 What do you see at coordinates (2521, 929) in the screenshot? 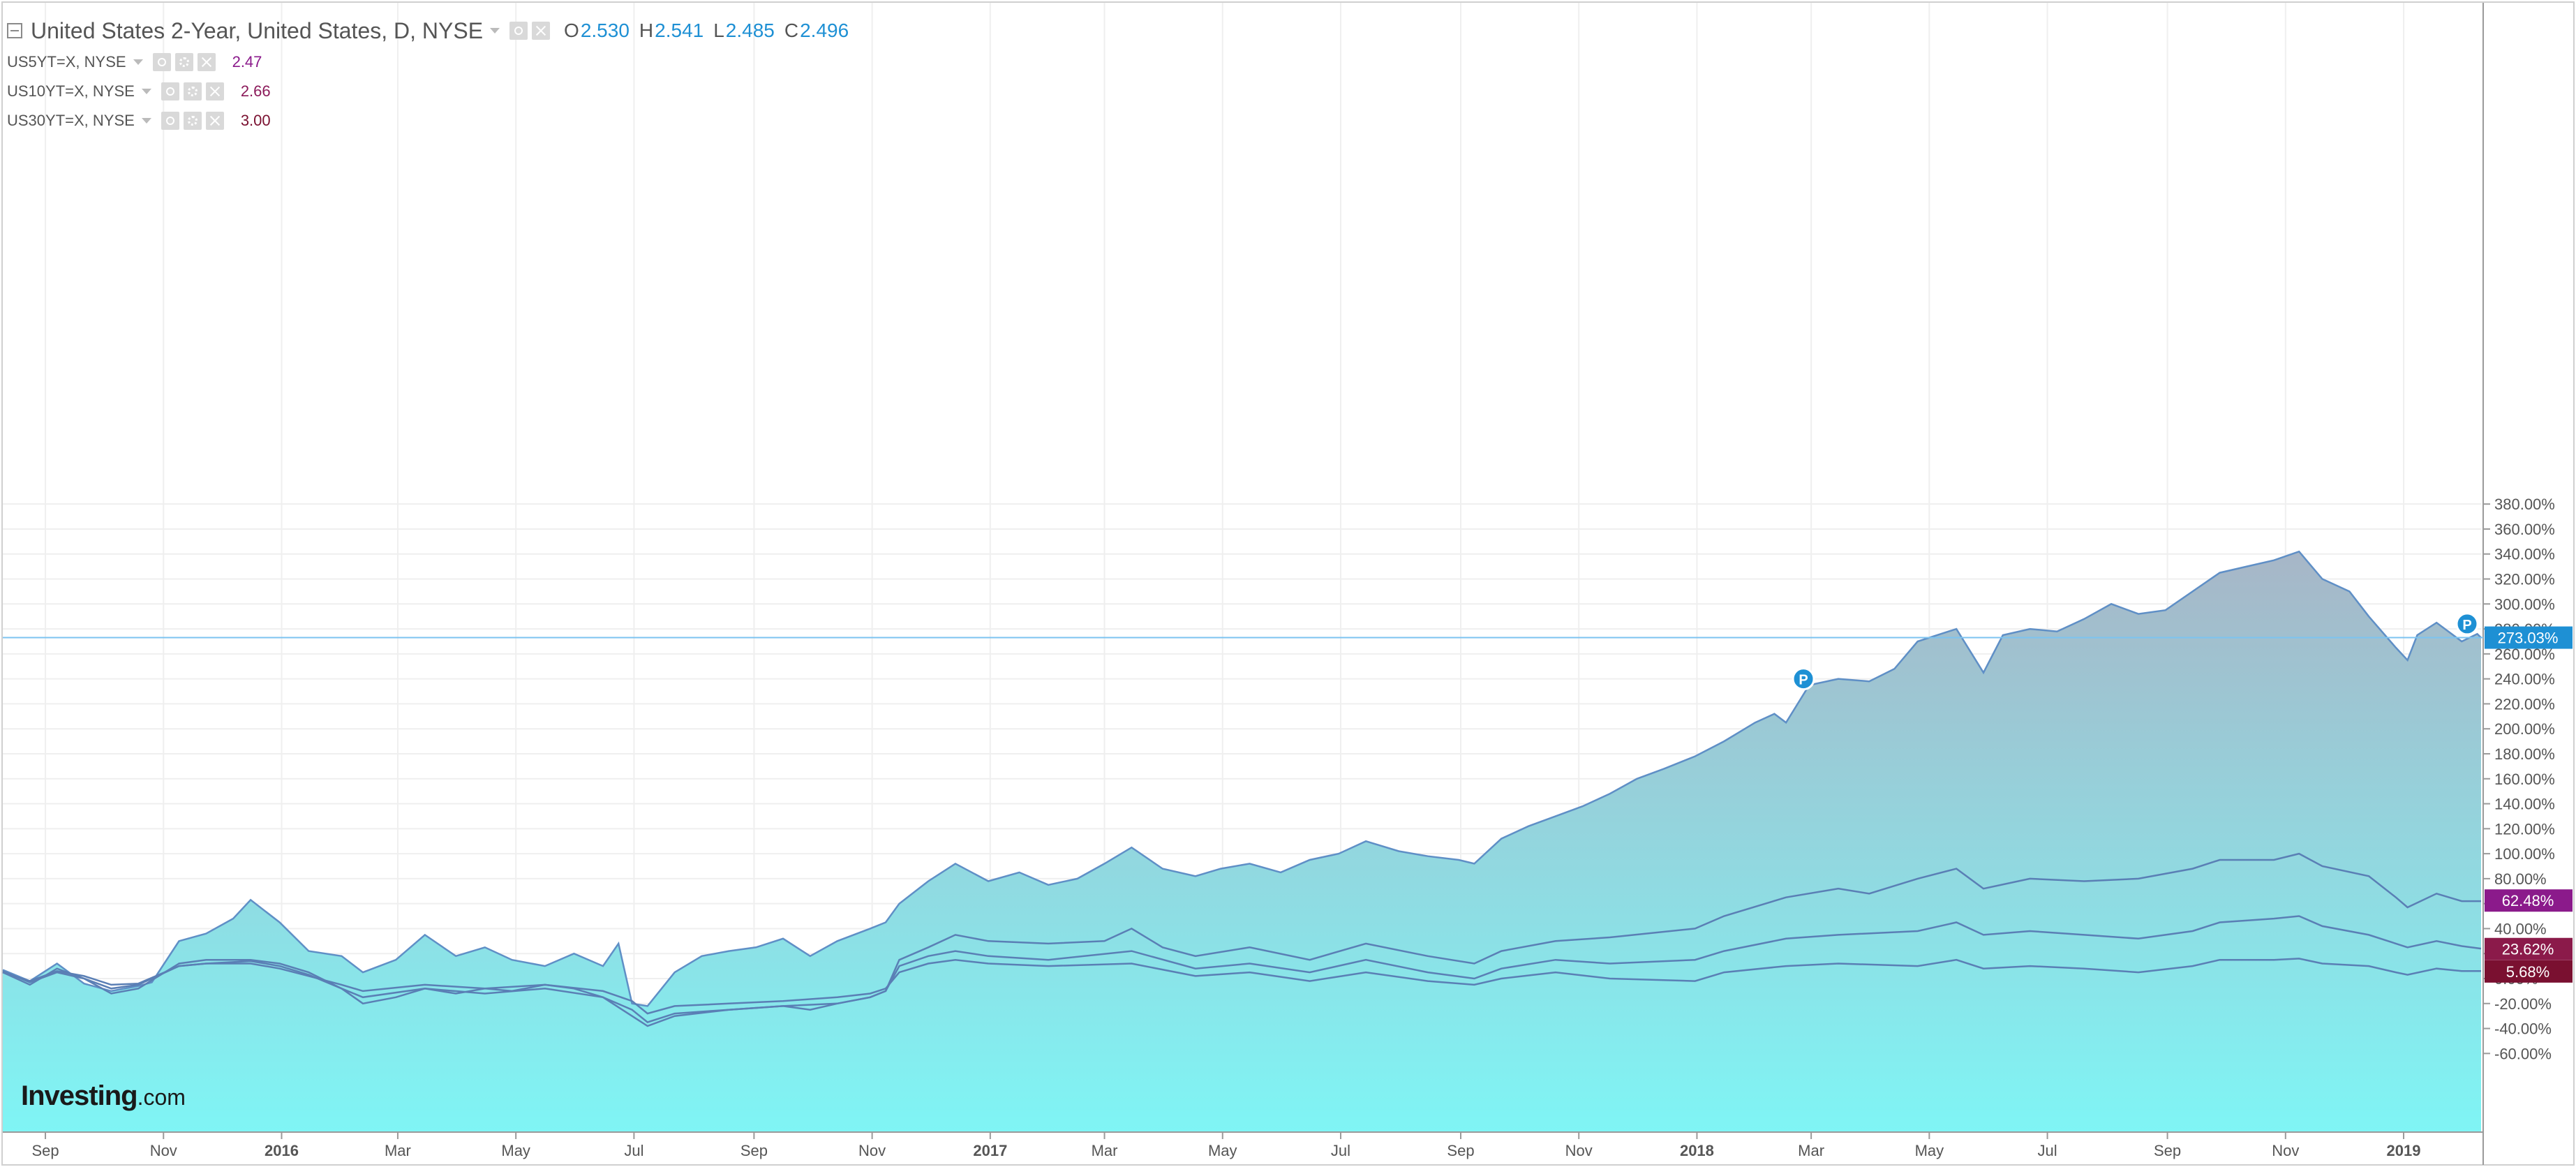
I see `y-tick-label: 40.00%` at bounding box center [2521, 929].